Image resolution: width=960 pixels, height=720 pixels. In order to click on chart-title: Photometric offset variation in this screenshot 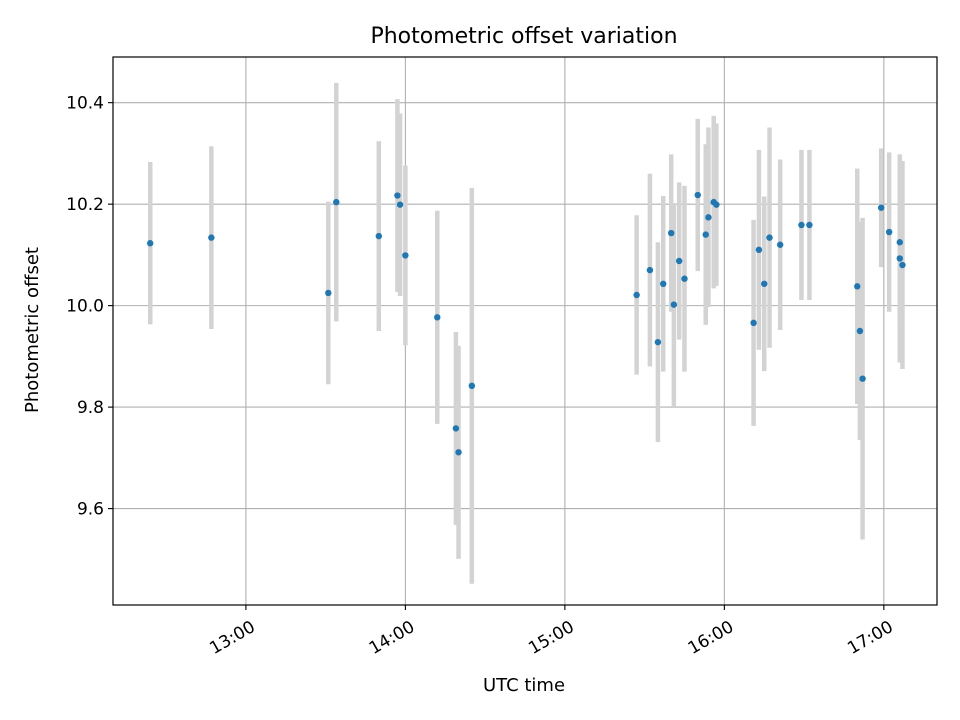, I will do `click(523, 36)`.